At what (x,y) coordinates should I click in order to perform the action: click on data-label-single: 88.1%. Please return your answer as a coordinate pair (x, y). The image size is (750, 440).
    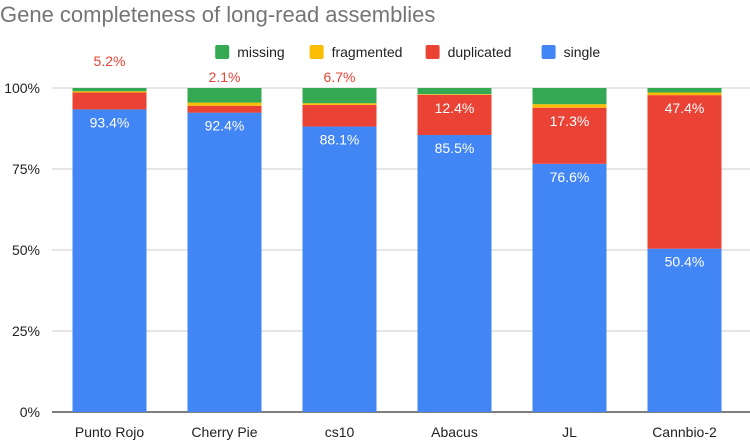
    Looking at the image, I should click on (340, 140).